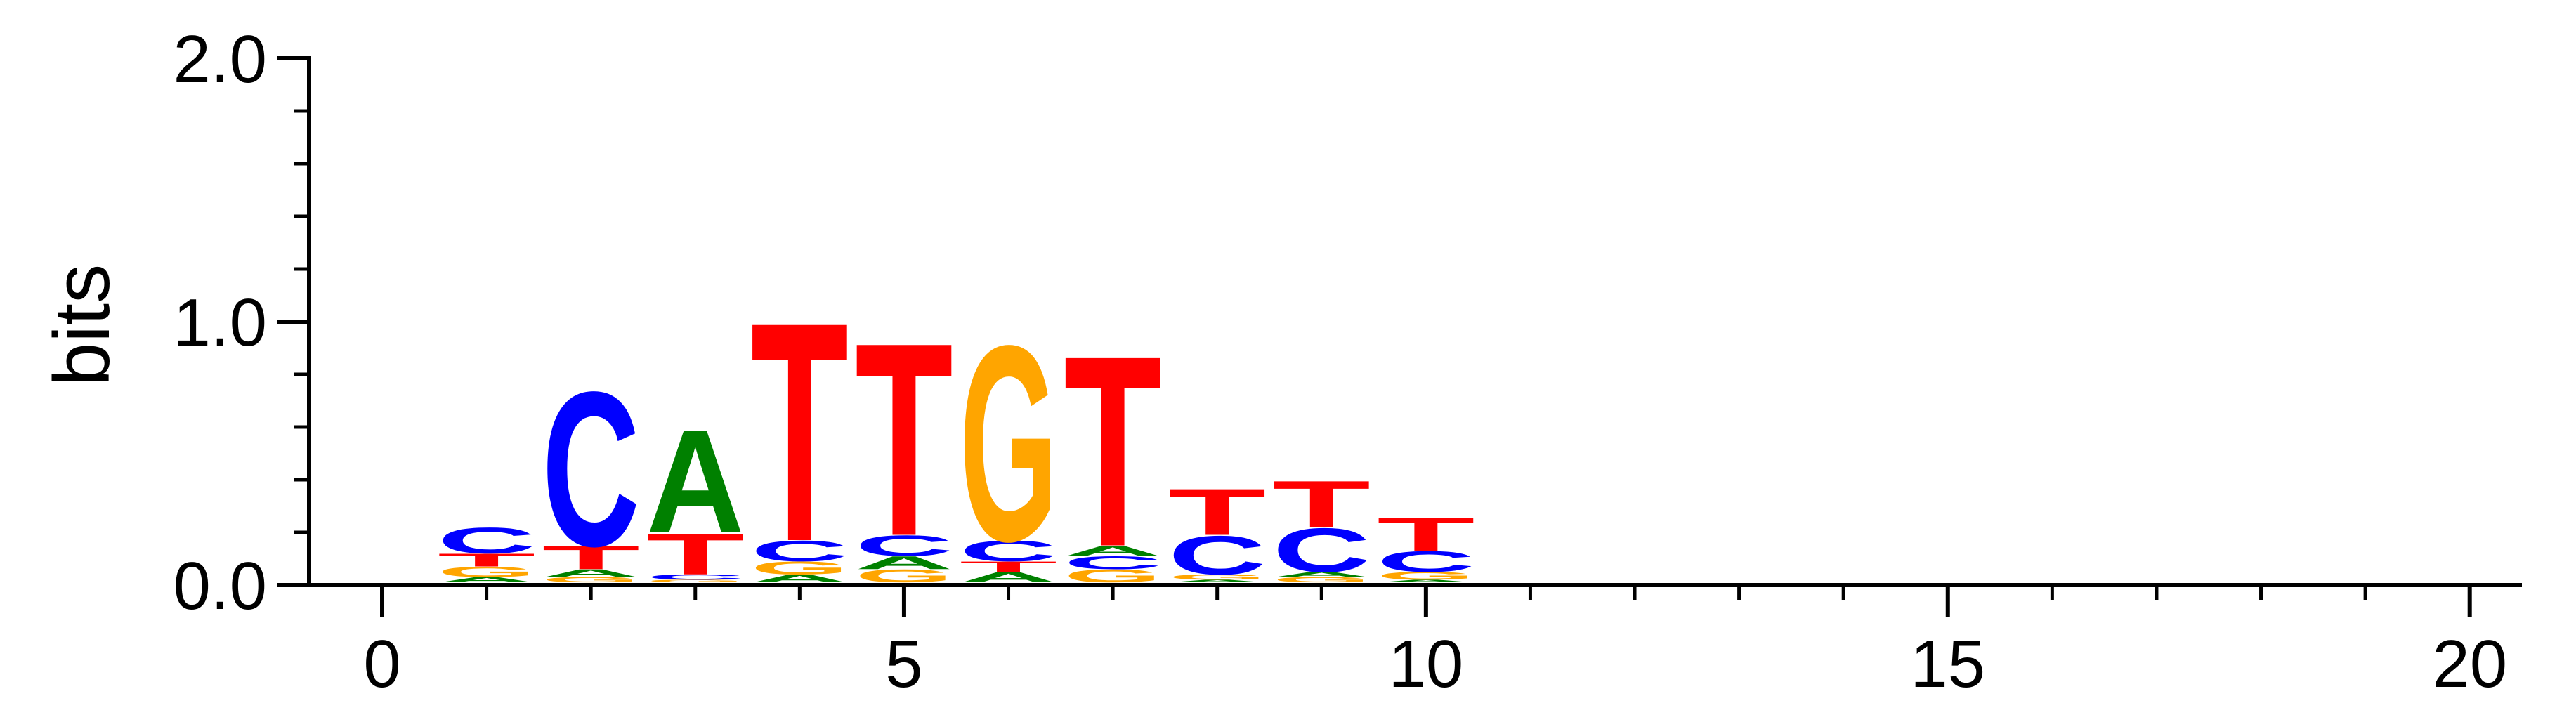  I want to click on x-tick-label: 5, so click(903, 664).